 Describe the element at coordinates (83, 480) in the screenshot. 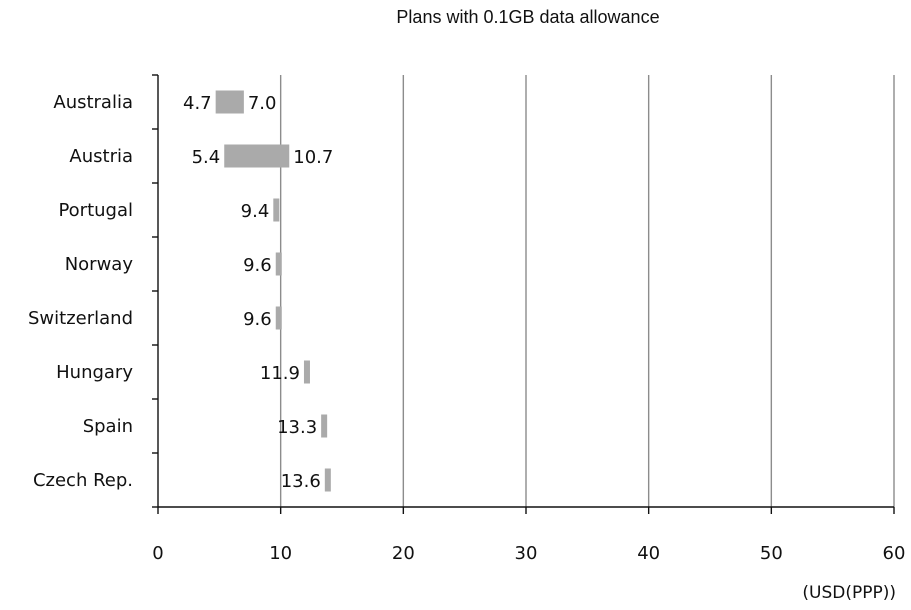

I see `category-label: Czech Rep.` at that location.